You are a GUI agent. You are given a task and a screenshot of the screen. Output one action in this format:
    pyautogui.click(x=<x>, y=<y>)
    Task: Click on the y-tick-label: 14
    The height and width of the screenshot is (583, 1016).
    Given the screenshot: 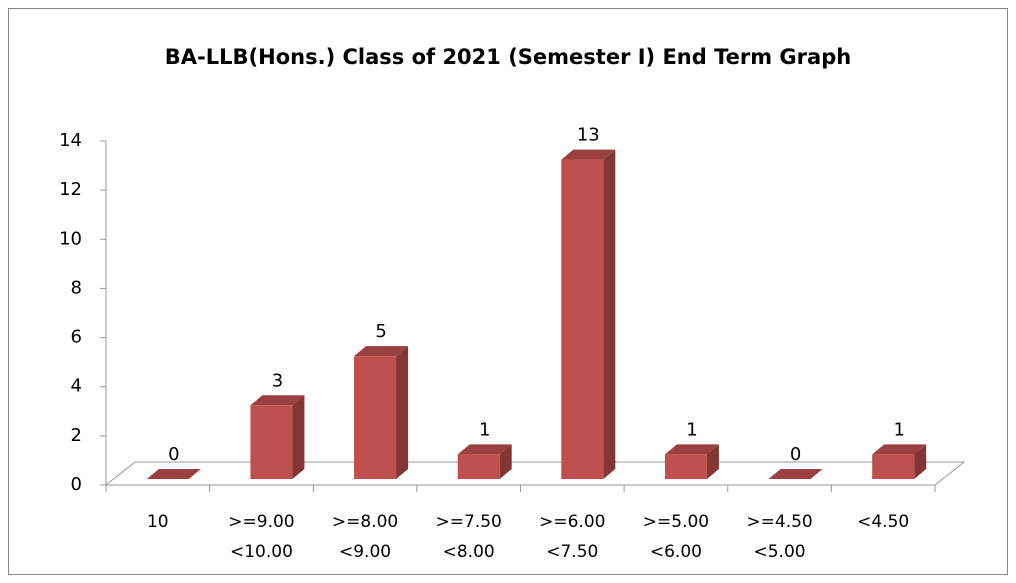 What is the action you would take?
    pyautogui.click(x=70, y=140)
    